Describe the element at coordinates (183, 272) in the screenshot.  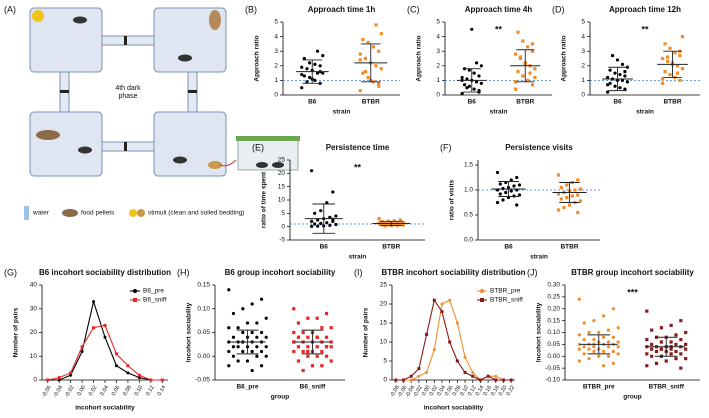
I see `panel-label: (H)` at that location.